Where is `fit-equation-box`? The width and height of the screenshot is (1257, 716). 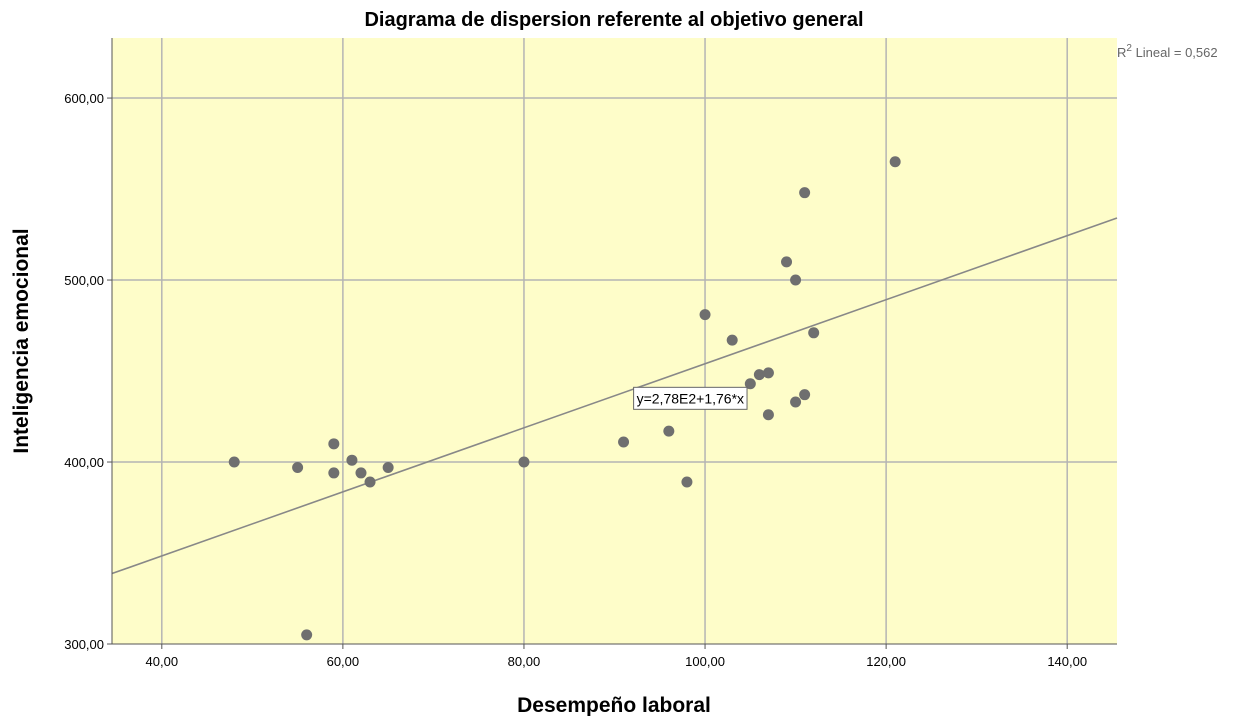 fit-equation-box is located at coordinates (690, 398).